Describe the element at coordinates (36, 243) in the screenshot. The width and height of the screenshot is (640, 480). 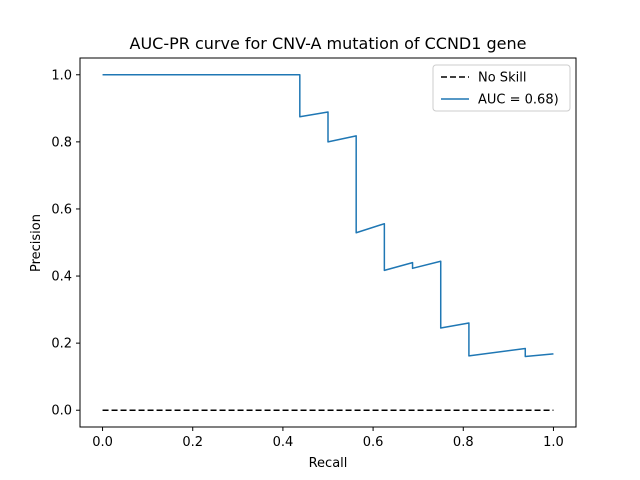
I see `y-axis-label: Precision` at that location.